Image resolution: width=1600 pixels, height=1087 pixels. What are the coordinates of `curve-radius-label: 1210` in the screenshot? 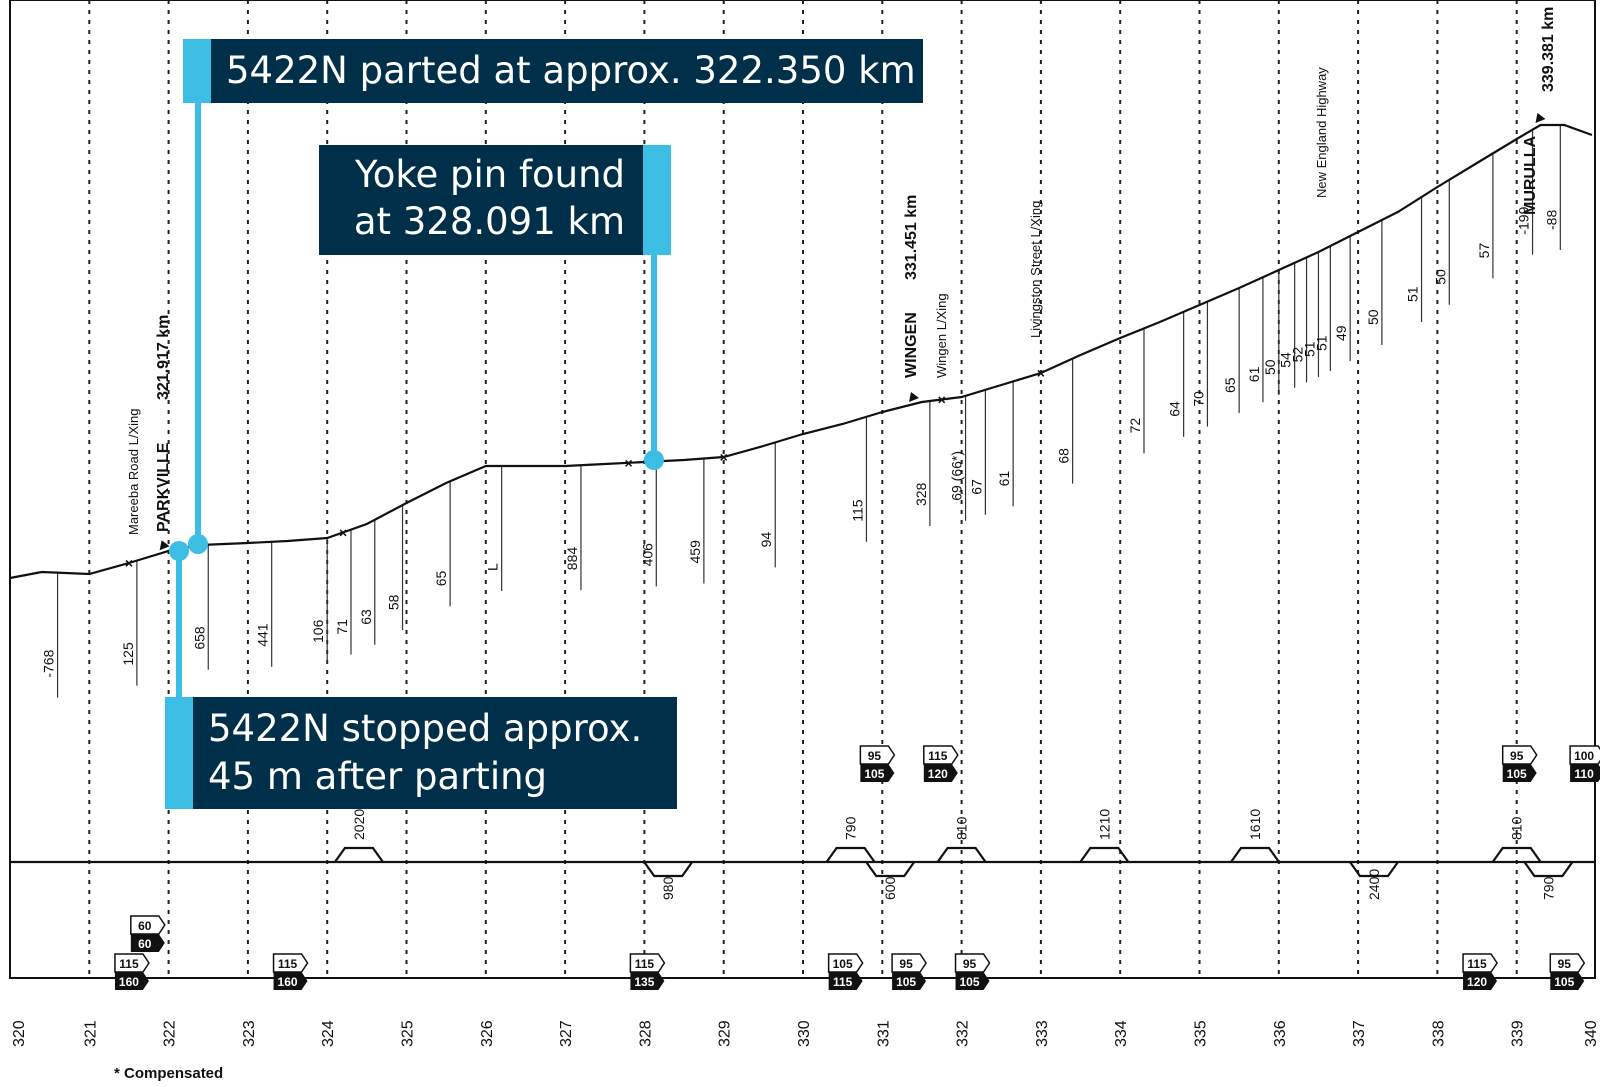 It's located at (1104, 824).